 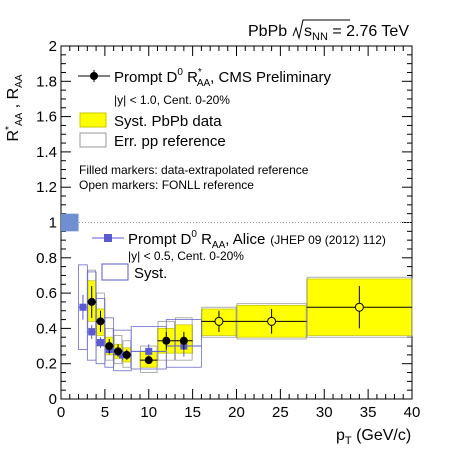 What do you see at coordinates (170, 141) in the screenshot?
I see `legend-ppref-label: Err. pp reference` at bounding box center [170, 141].